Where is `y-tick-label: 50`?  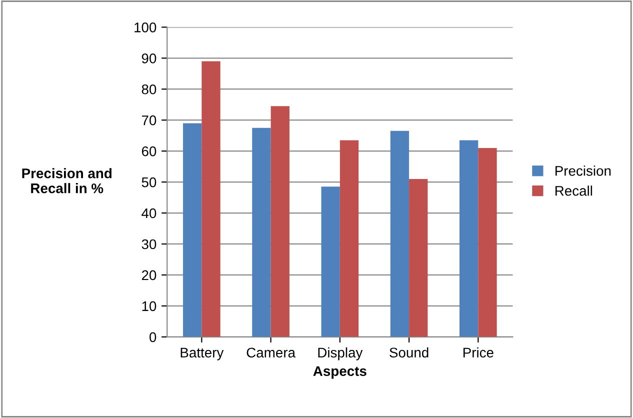 y-tick-label: 50 is located at coordinates (149, 182).